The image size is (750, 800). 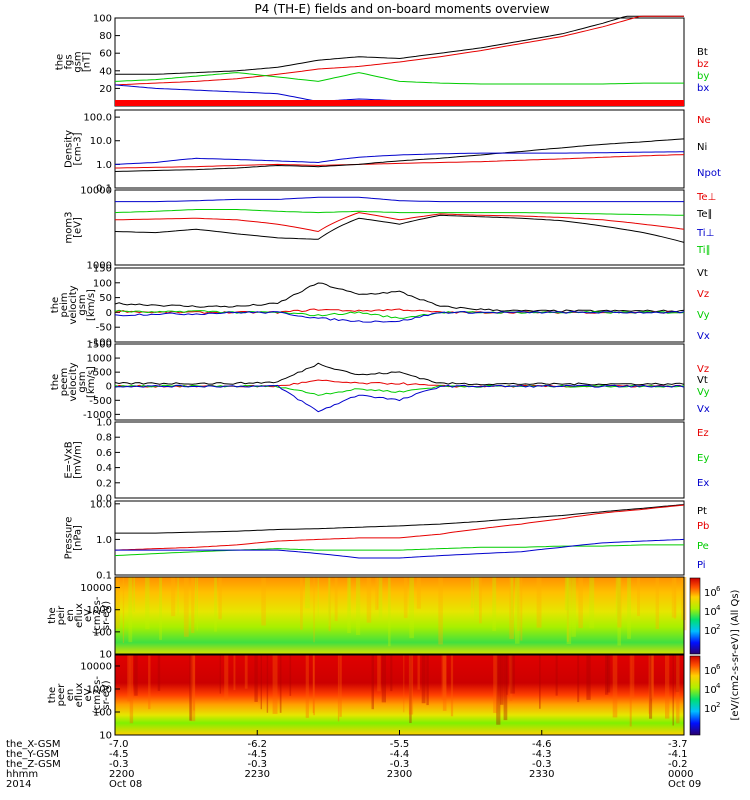 What do you see at coordinates (32, 754) in the screenshot?
I see `ephemeris-row-label: the_Y-GSM` at bounding box center [32, 754].